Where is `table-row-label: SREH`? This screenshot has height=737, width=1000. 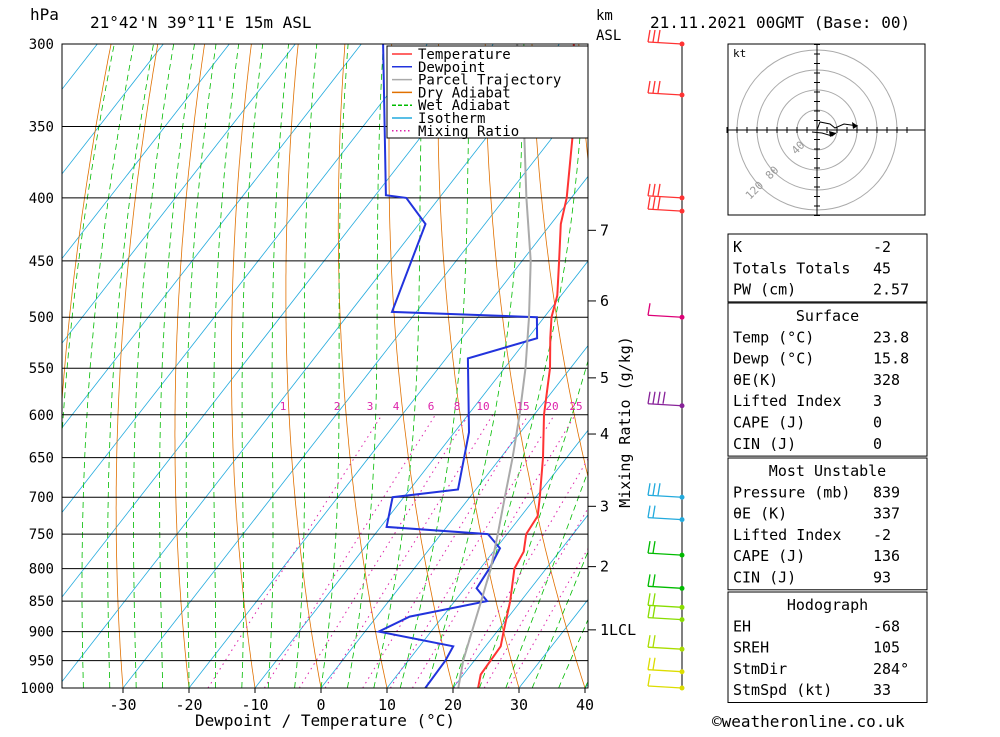
table-row-label: SREH is located at coordinates (751, 648).